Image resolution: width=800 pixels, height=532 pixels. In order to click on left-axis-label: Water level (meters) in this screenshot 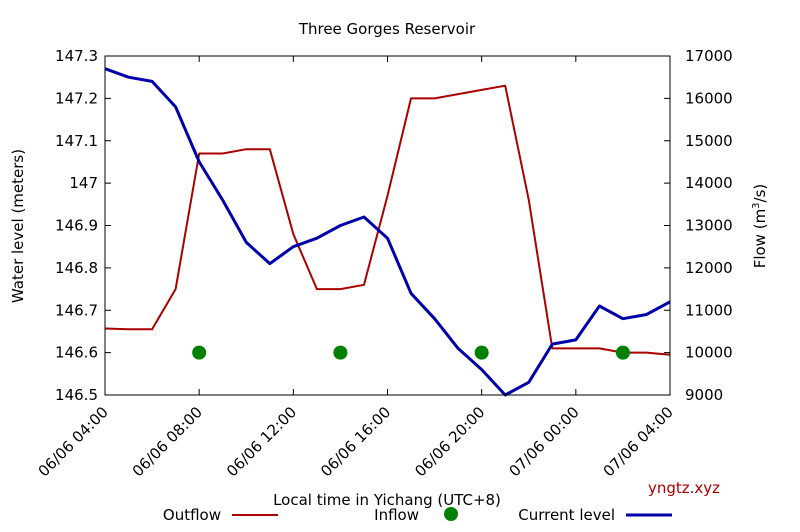, I will do `click(18, 226)`.